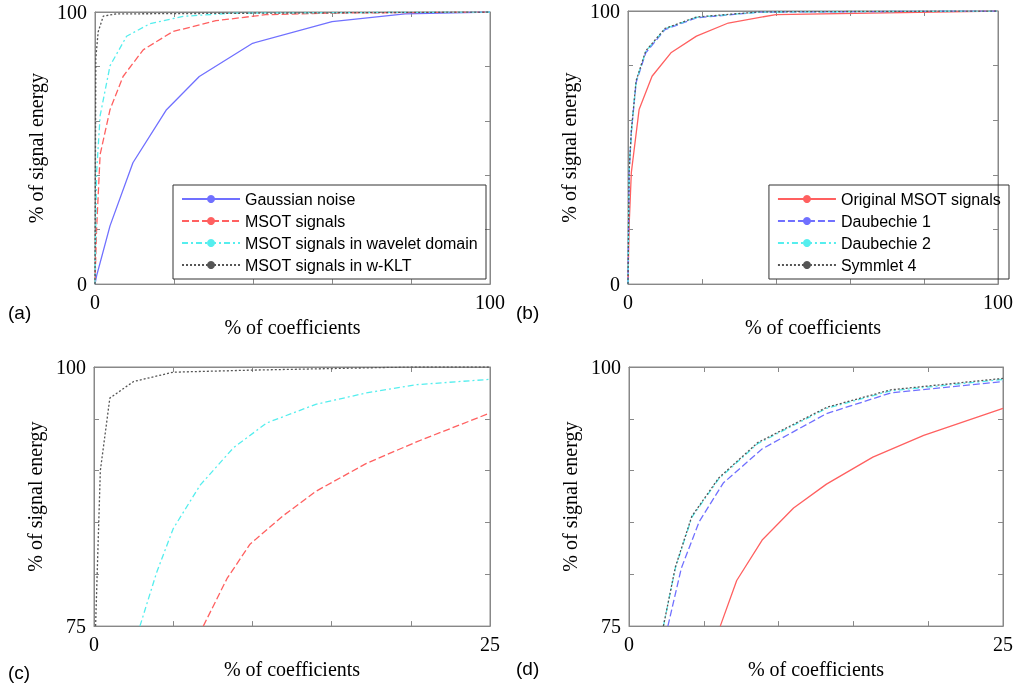 This screenshot has height=684, width=1016. What do you see at coordinates (328, 265) in the screenshot?
I see `legend-label: MSOT signals in w-KLT` at bounding box center [328, 265].